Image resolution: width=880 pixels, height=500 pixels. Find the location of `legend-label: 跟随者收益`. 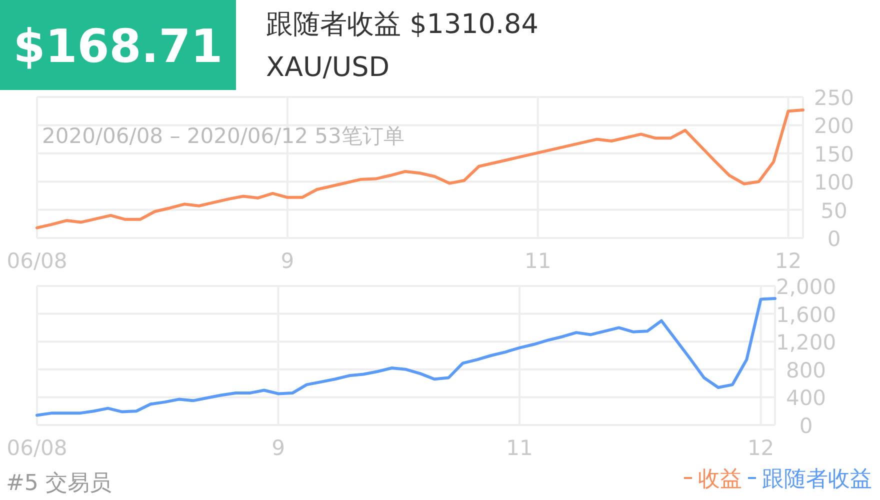

legend-label: 跟随者收益 is located at coordinates (817, 479).